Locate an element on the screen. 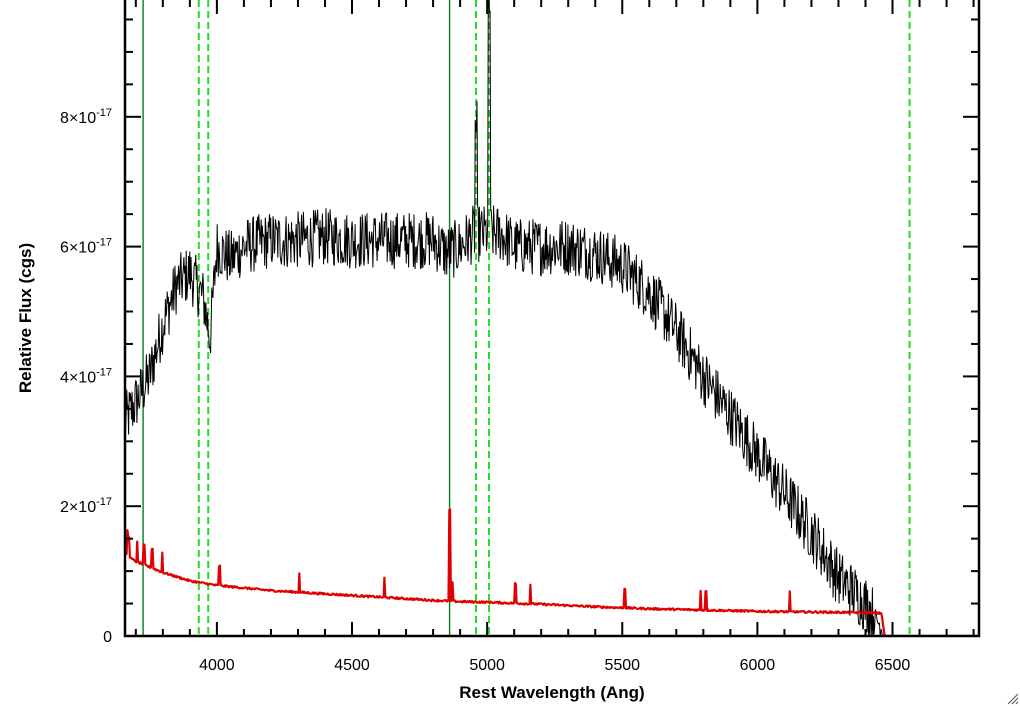  x-tick-label: 6500 is located at coordinates (893, 665).